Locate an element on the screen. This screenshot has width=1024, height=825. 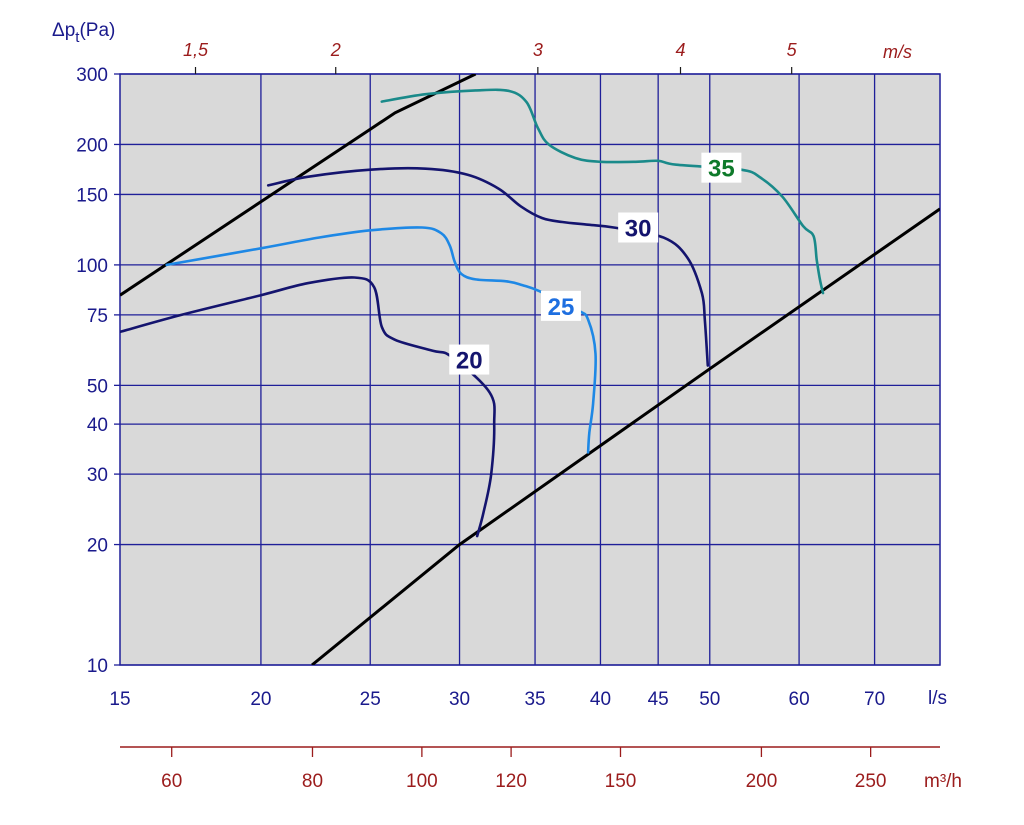
y-axis-title-subscript: t is located at coordinates (77, 37).